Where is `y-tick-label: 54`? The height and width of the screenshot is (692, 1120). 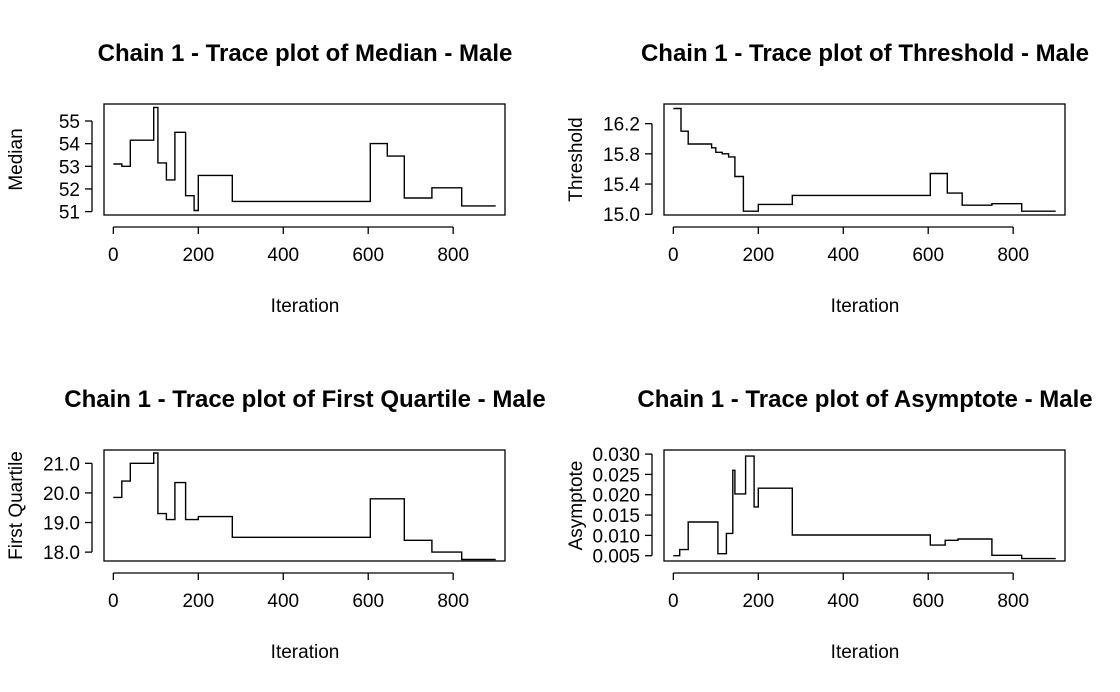
y-tick-label: 54 is located at coordinates (70, 145).